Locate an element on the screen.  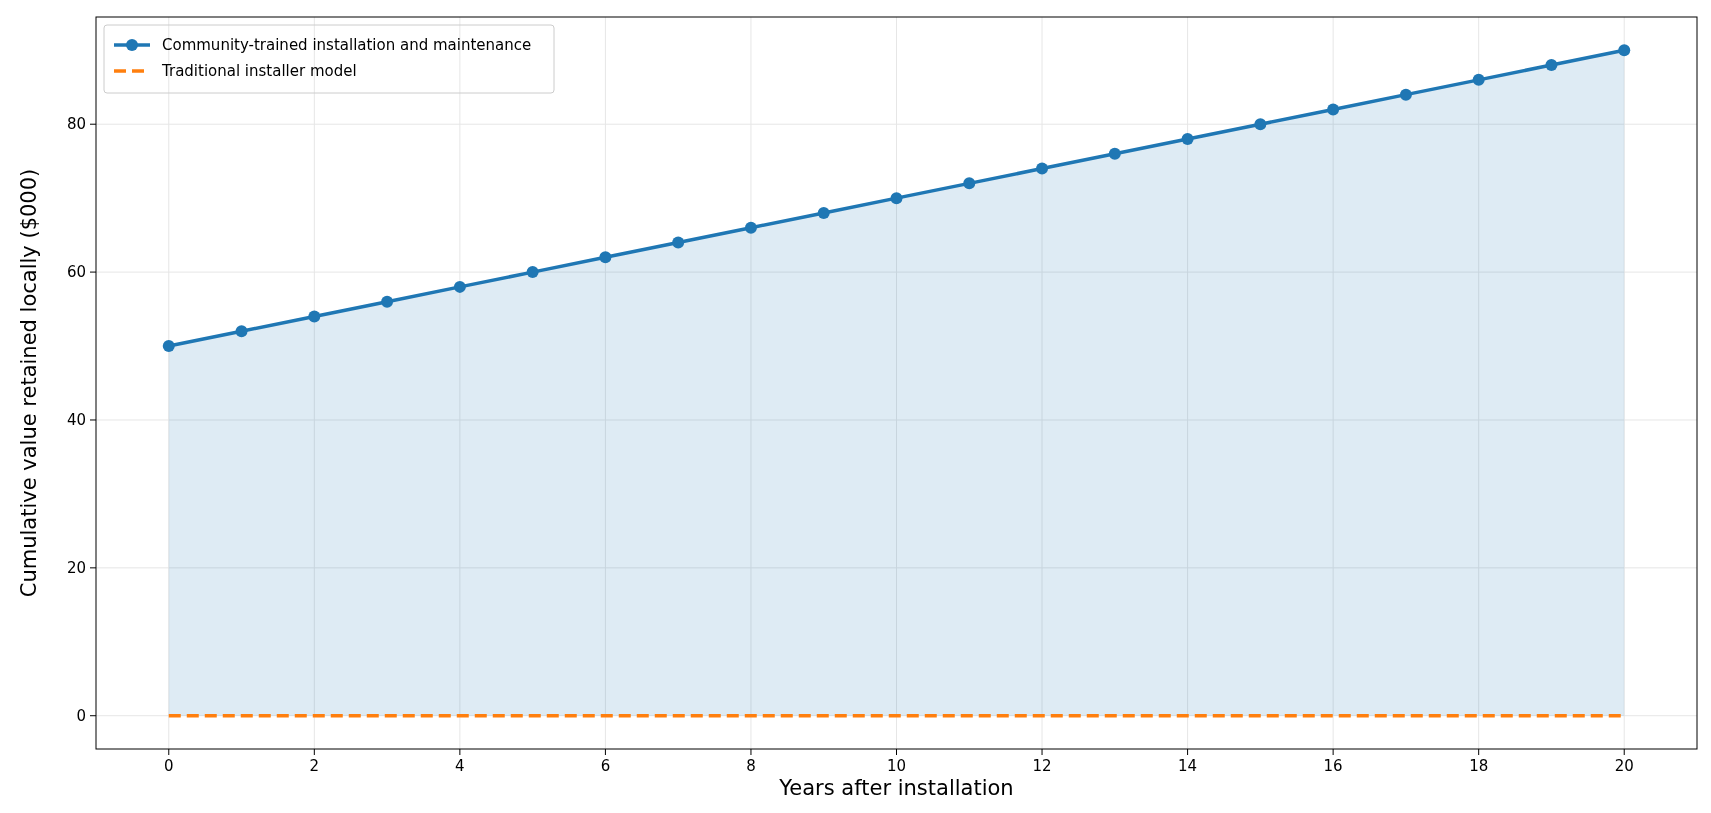
y-tick-label: 20 is located at coordinates (76, 567).